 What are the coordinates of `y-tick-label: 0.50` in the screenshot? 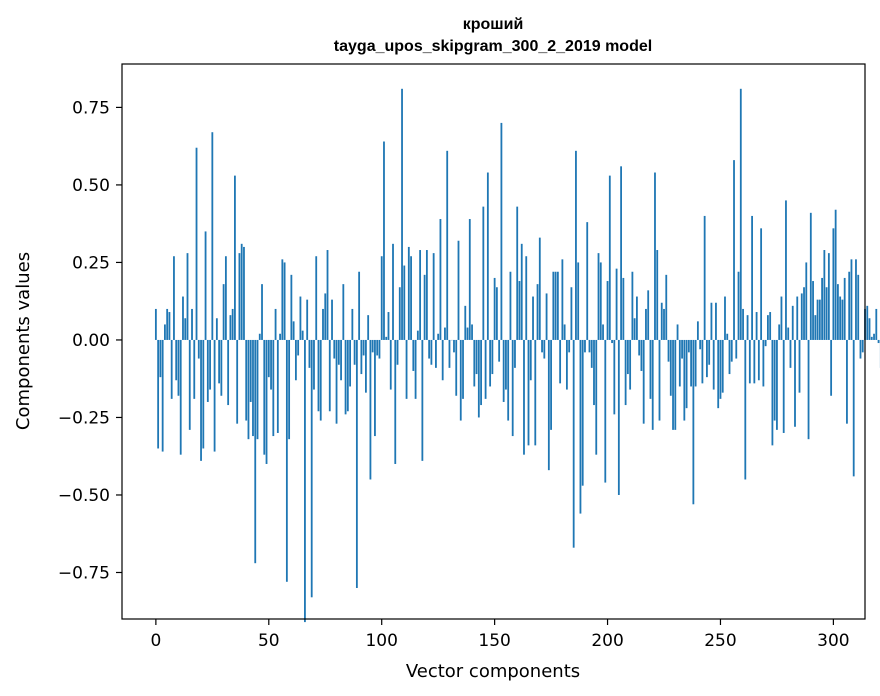 It's located at (91, 186).